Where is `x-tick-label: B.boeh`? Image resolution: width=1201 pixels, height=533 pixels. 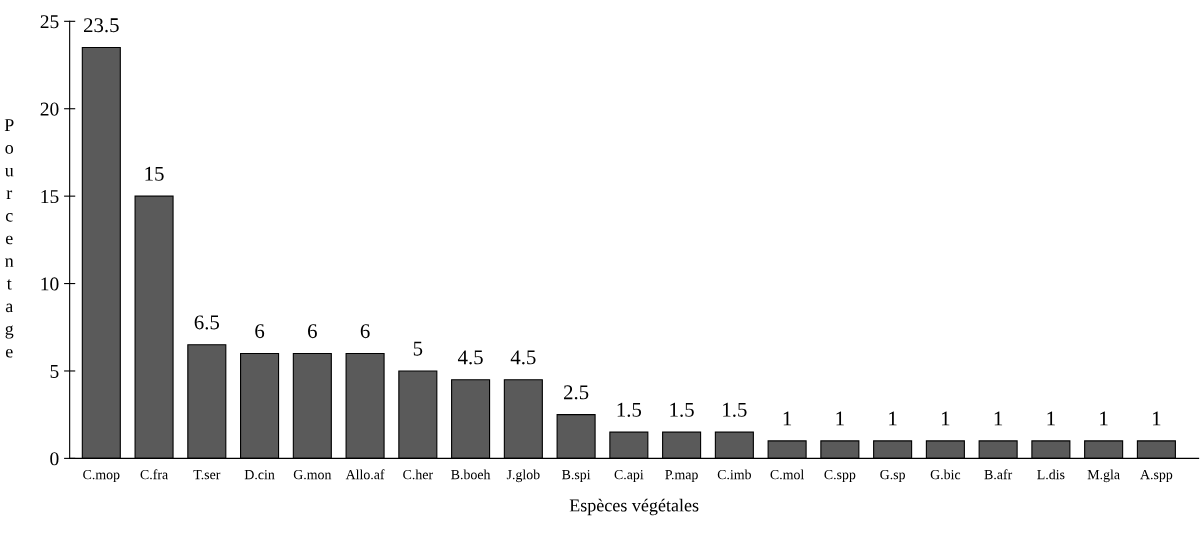
x-tick-label: B.boeh is located at coordinates (471, 474).